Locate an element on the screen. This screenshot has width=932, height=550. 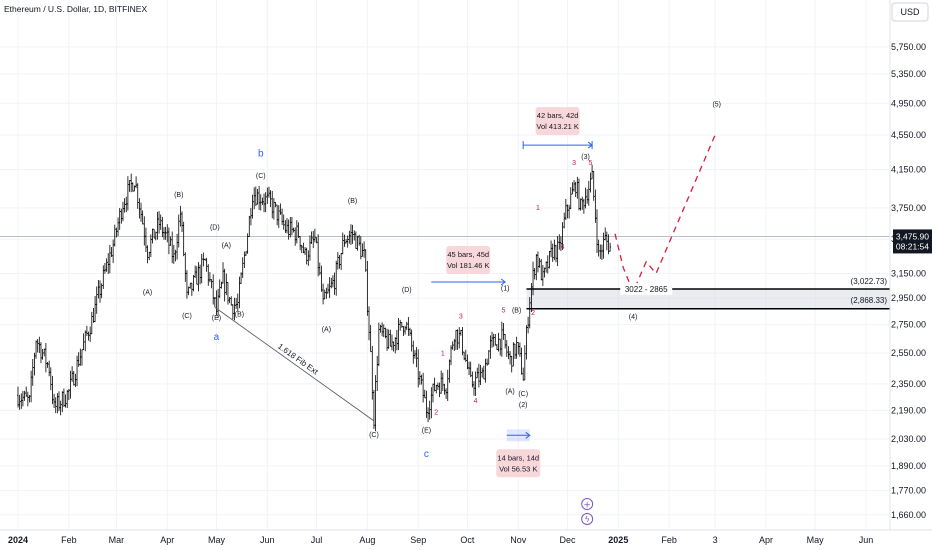
x-tick-label: Jul is located at coordinates (317, 540).